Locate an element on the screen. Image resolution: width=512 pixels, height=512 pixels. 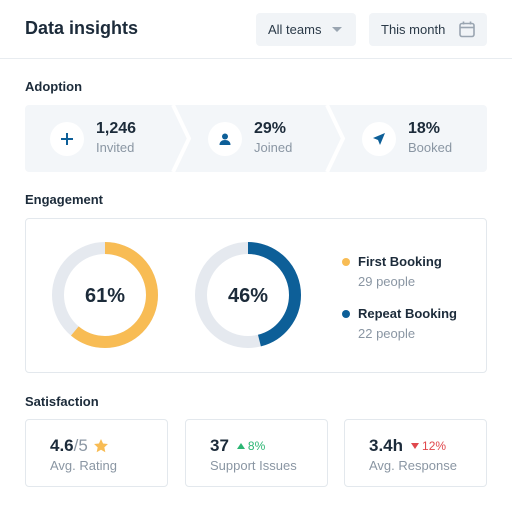
star-icon is located at coordinates (100, 446).